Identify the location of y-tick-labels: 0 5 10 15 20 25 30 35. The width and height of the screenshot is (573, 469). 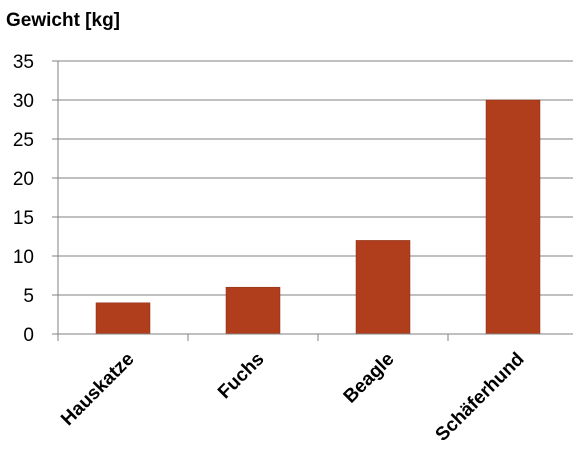
(23, 199).